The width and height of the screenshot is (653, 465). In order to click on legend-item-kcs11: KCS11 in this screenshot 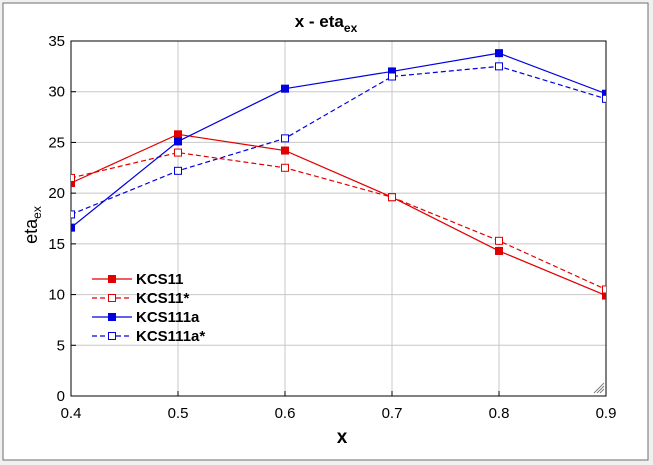, I will do `click(138, 279)`.